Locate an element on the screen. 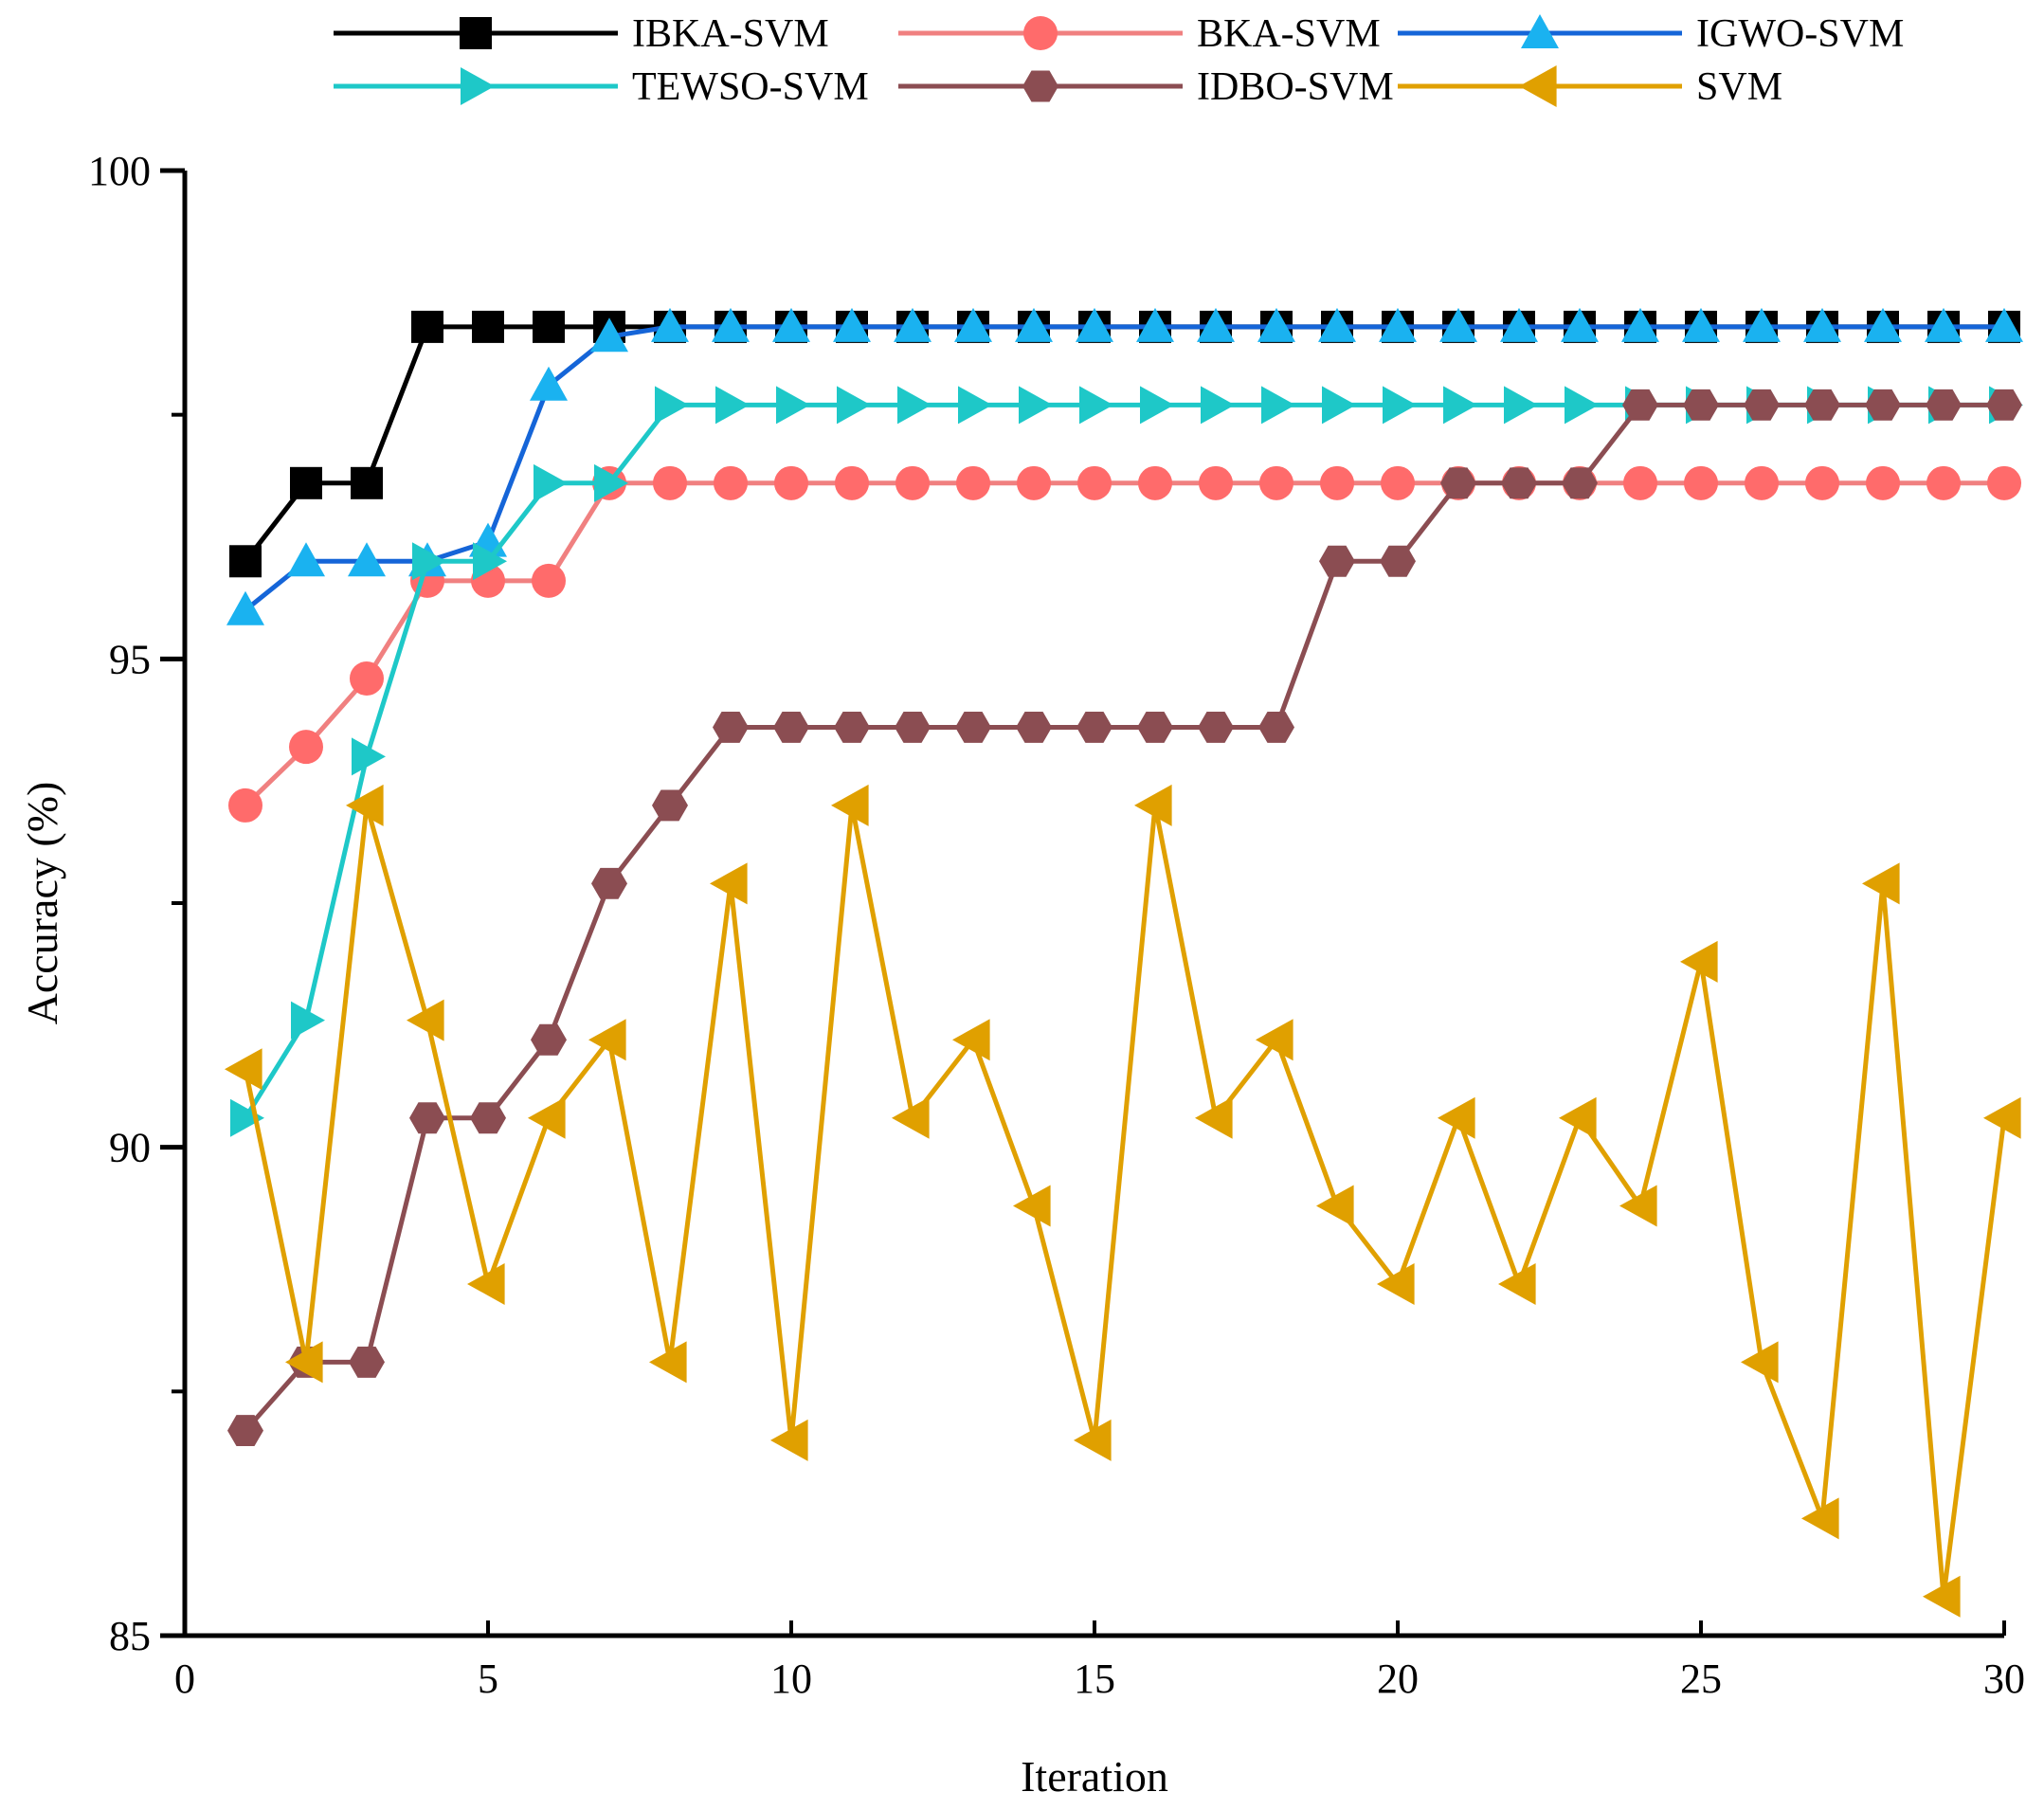 This screenshot has width=2044, height=1810. legend-item-ibka-svm: IBKA-SVM is located at coordinates (581, 34).